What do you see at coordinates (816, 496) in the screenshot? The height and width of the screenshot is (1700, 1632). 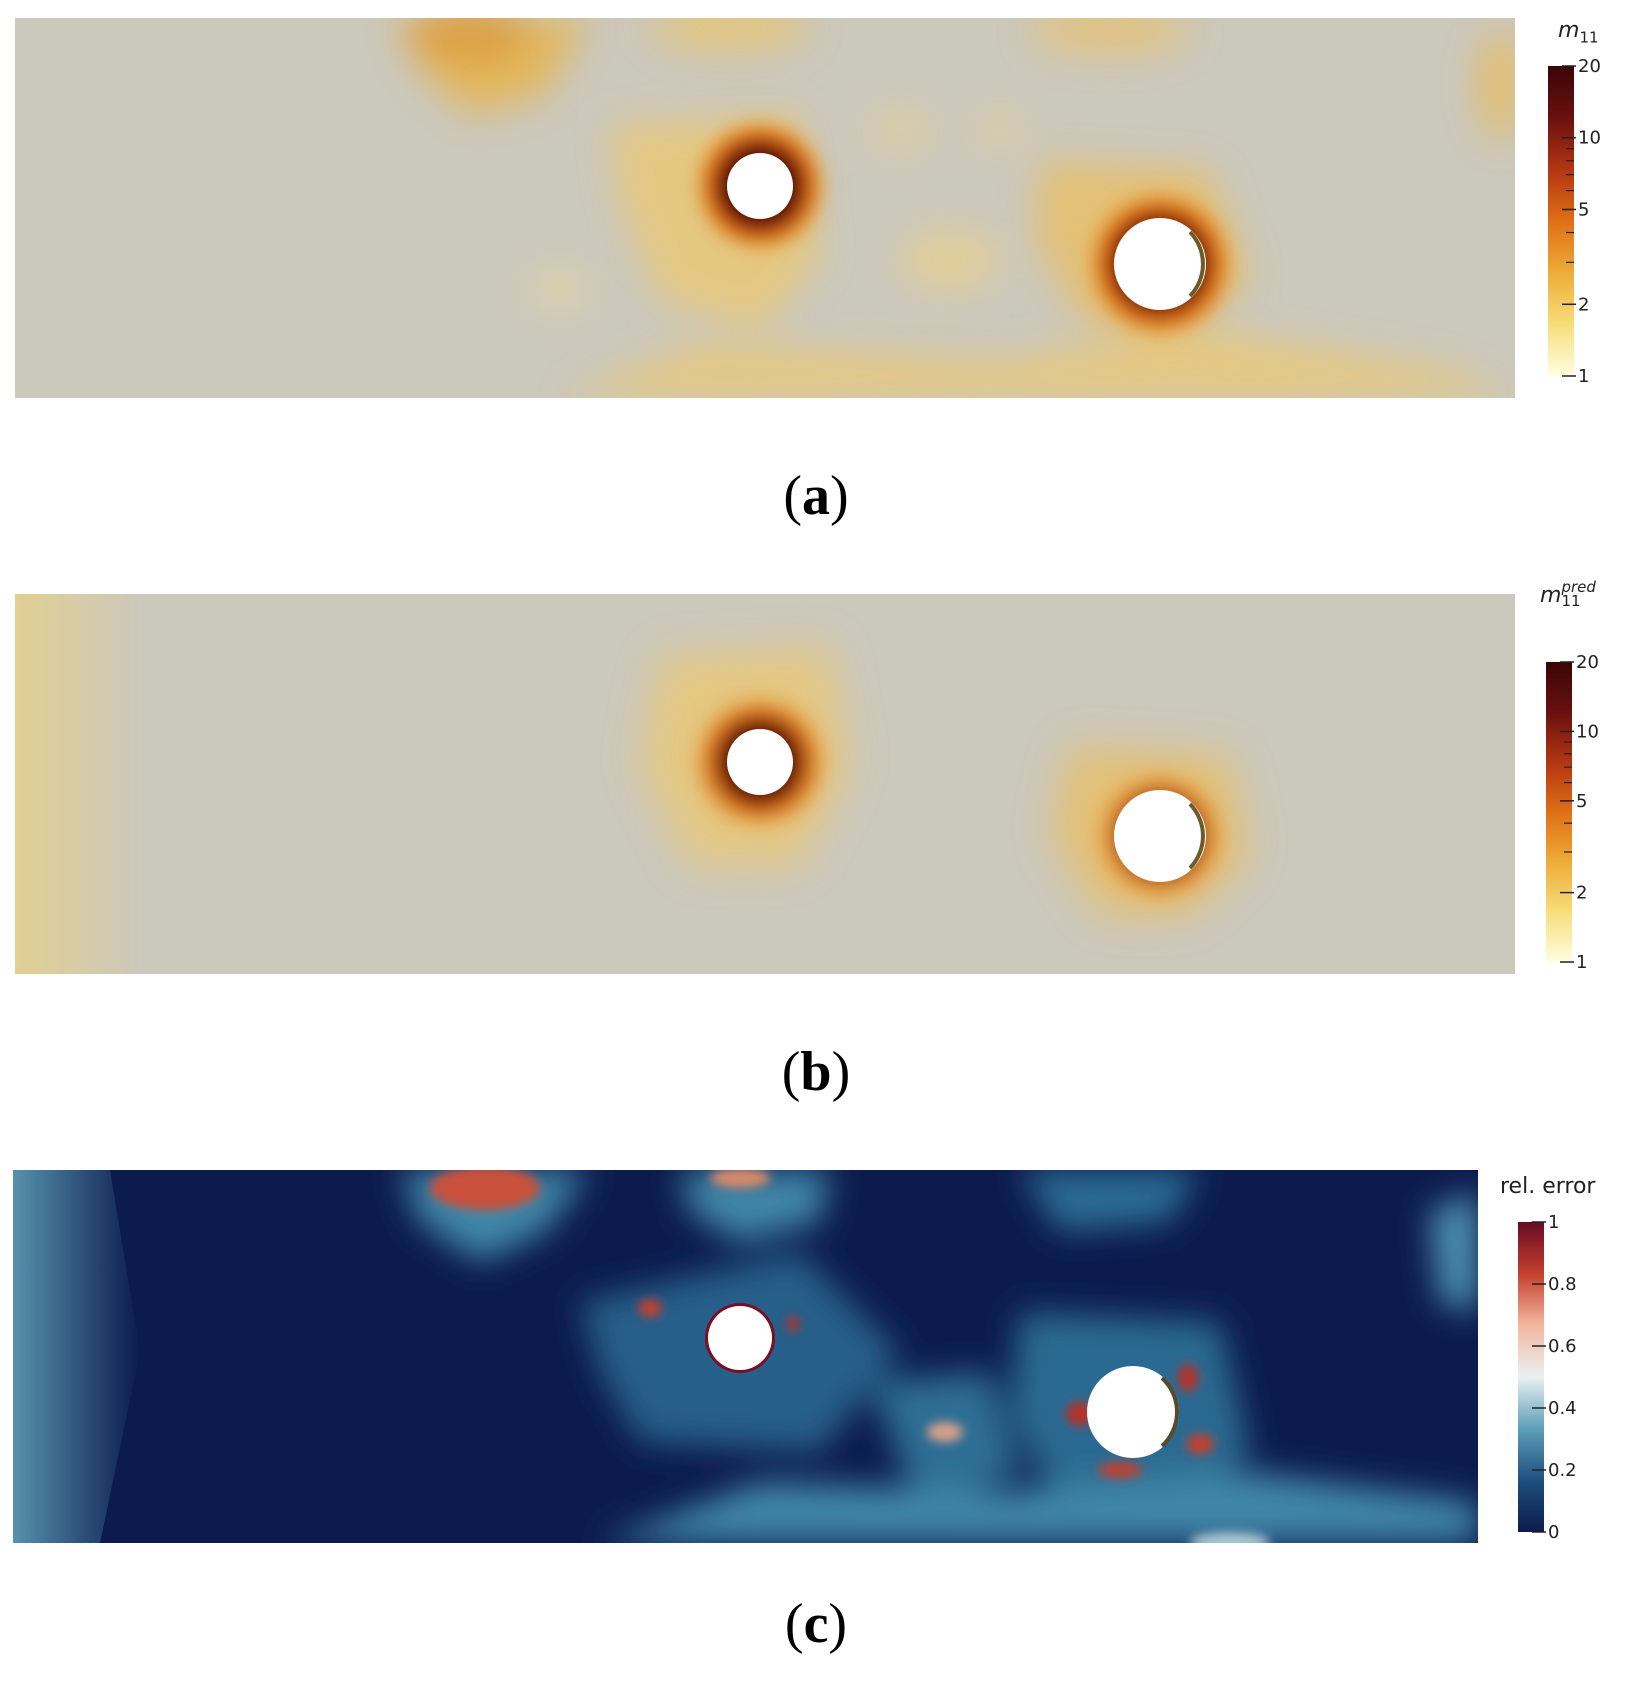 I see `caption-a: (a)` at bounding box center [816, 496].